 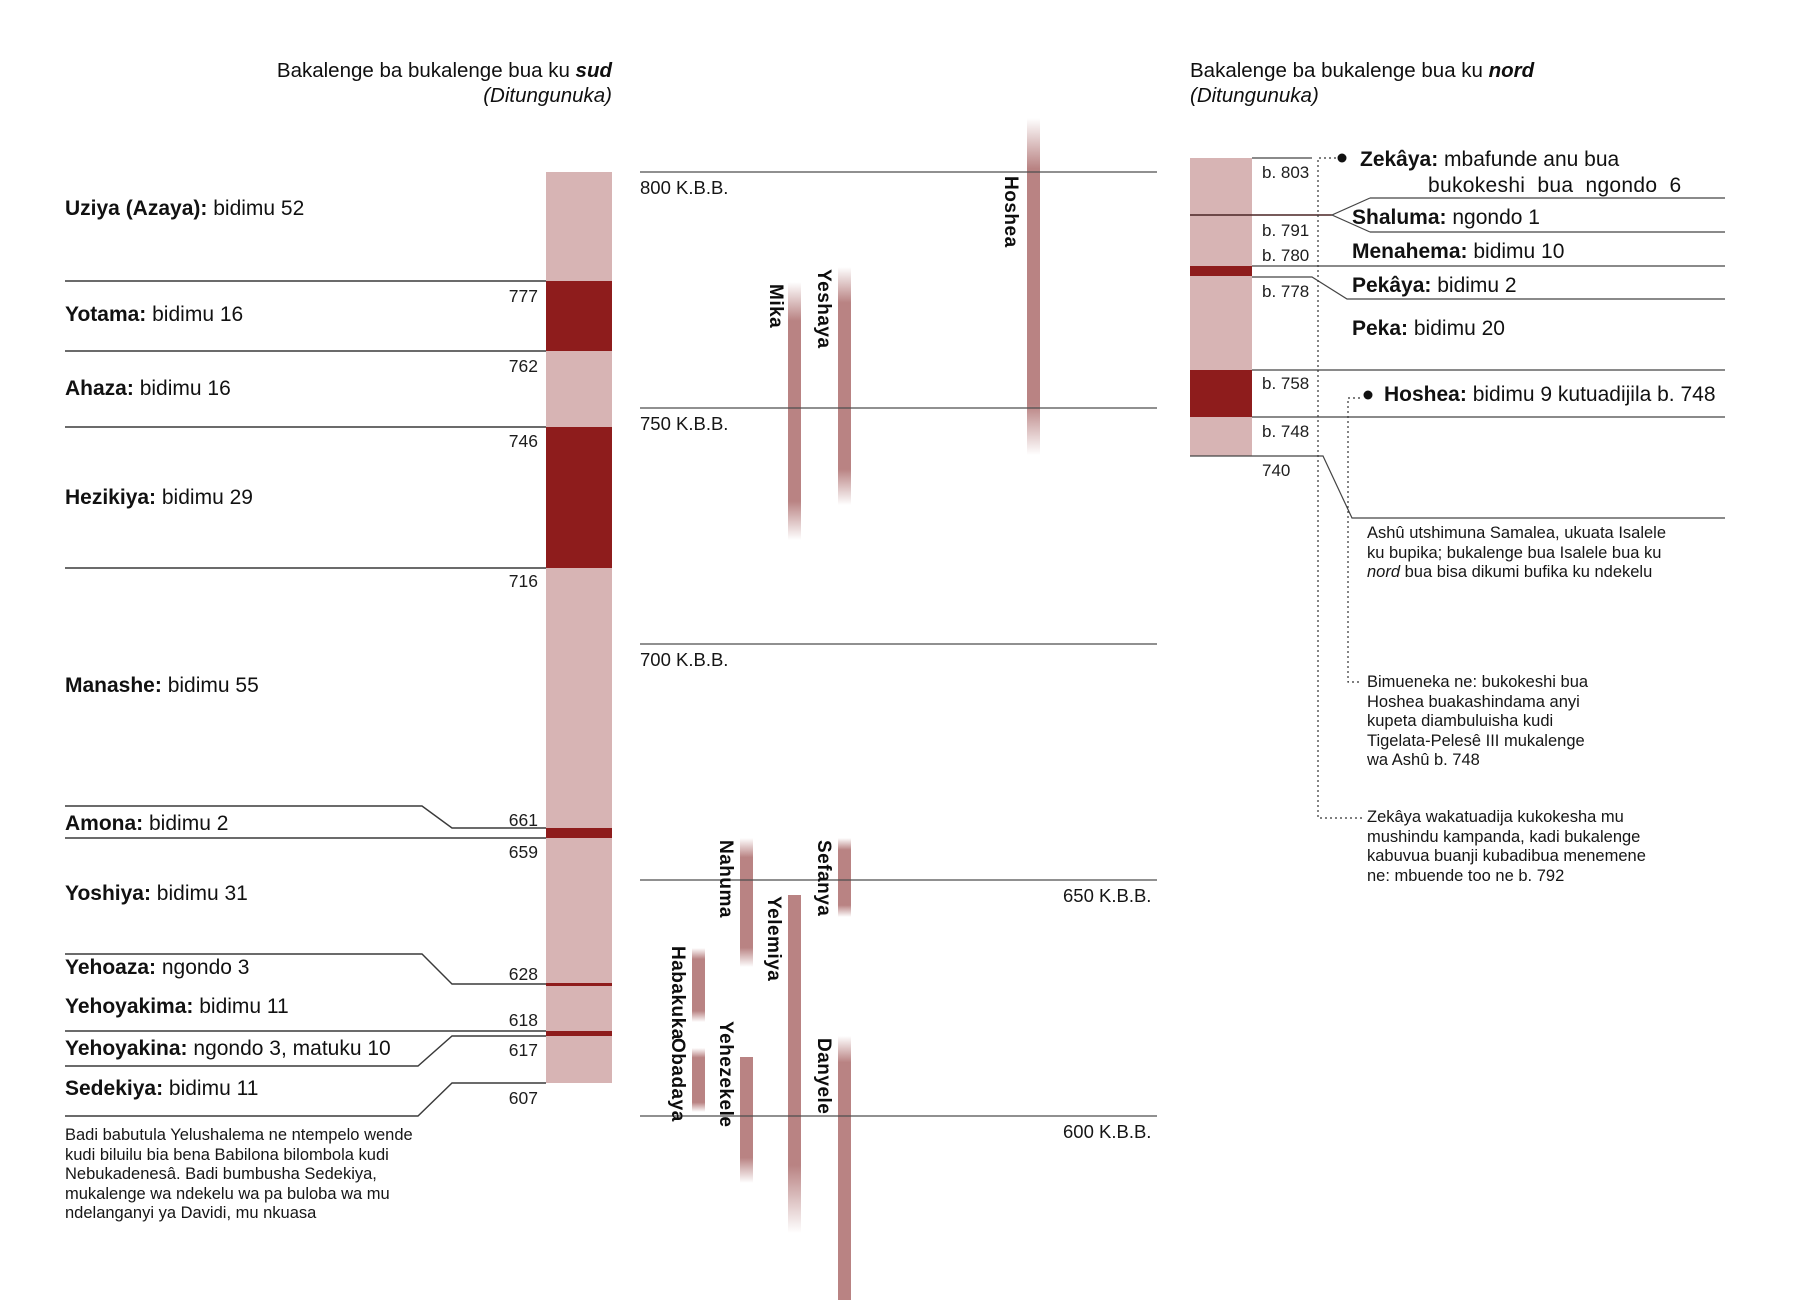 I want to click on reign-segment-pekaya, so click(x=1221, y=271).